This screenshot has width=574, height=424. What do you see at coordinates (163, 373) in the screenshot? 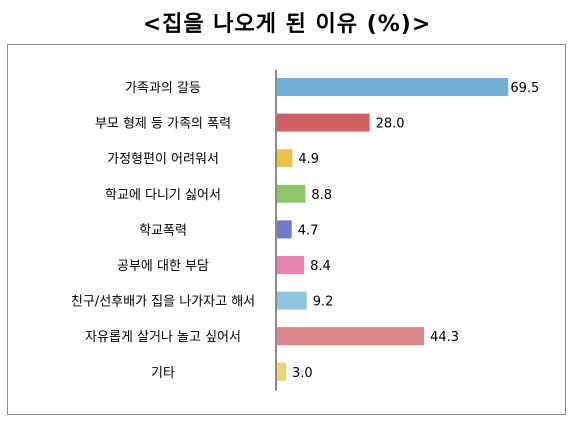
I see `category-label: 기타` at bounding box center [163, 373].